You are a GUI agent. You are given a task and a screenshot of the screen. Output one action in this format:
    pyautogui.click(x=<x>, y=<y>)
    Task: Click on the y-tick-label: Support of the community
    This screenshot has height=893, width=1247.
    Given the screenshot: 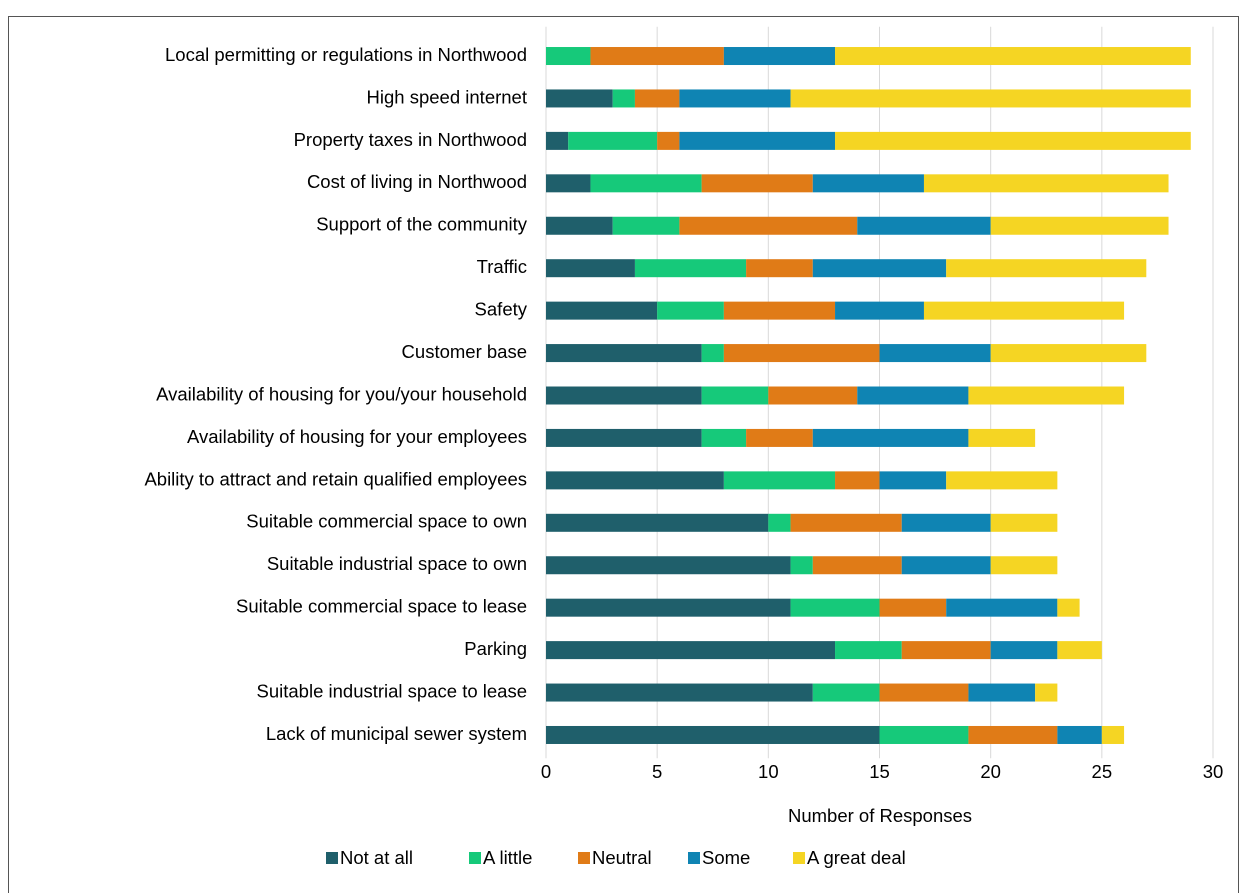 What is the action you would take?
    pyautogui.click(x=422, y=224)
    